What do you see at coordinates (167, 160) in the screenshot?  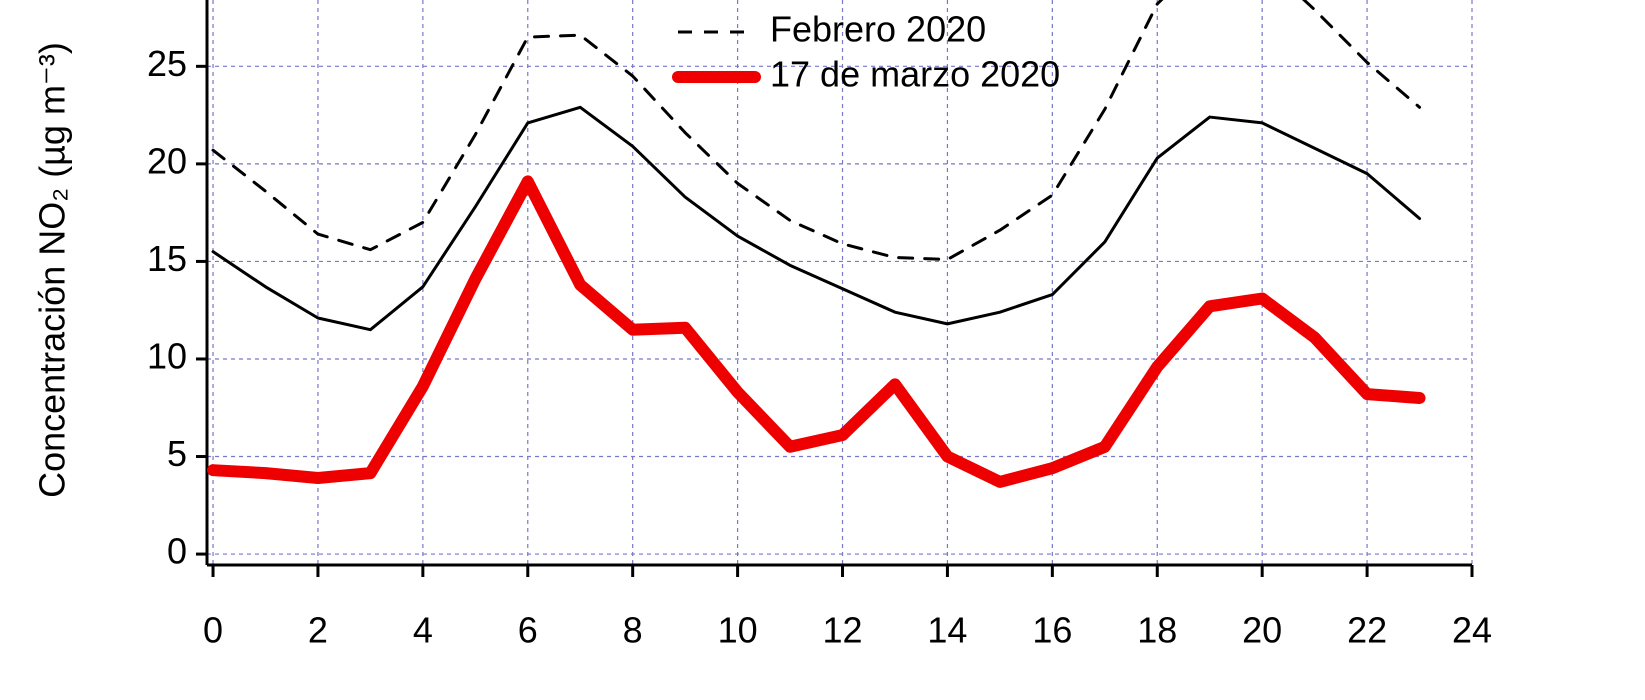 I see `y-tick-label: 20` at bounding box center [167, 160].